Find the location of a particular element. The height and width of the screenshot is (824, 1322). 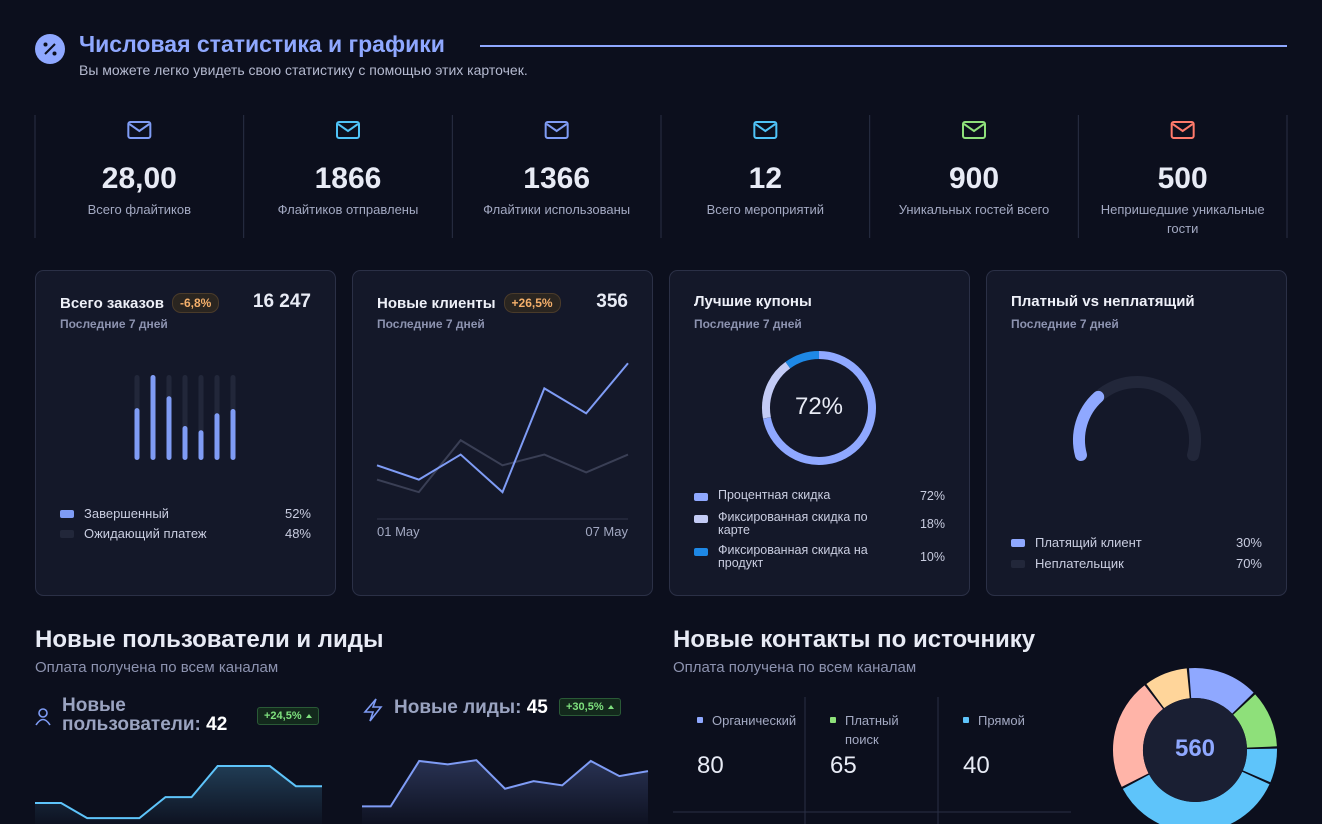

stat-label: Флайтики использованы is located at coordinates (557, 209).